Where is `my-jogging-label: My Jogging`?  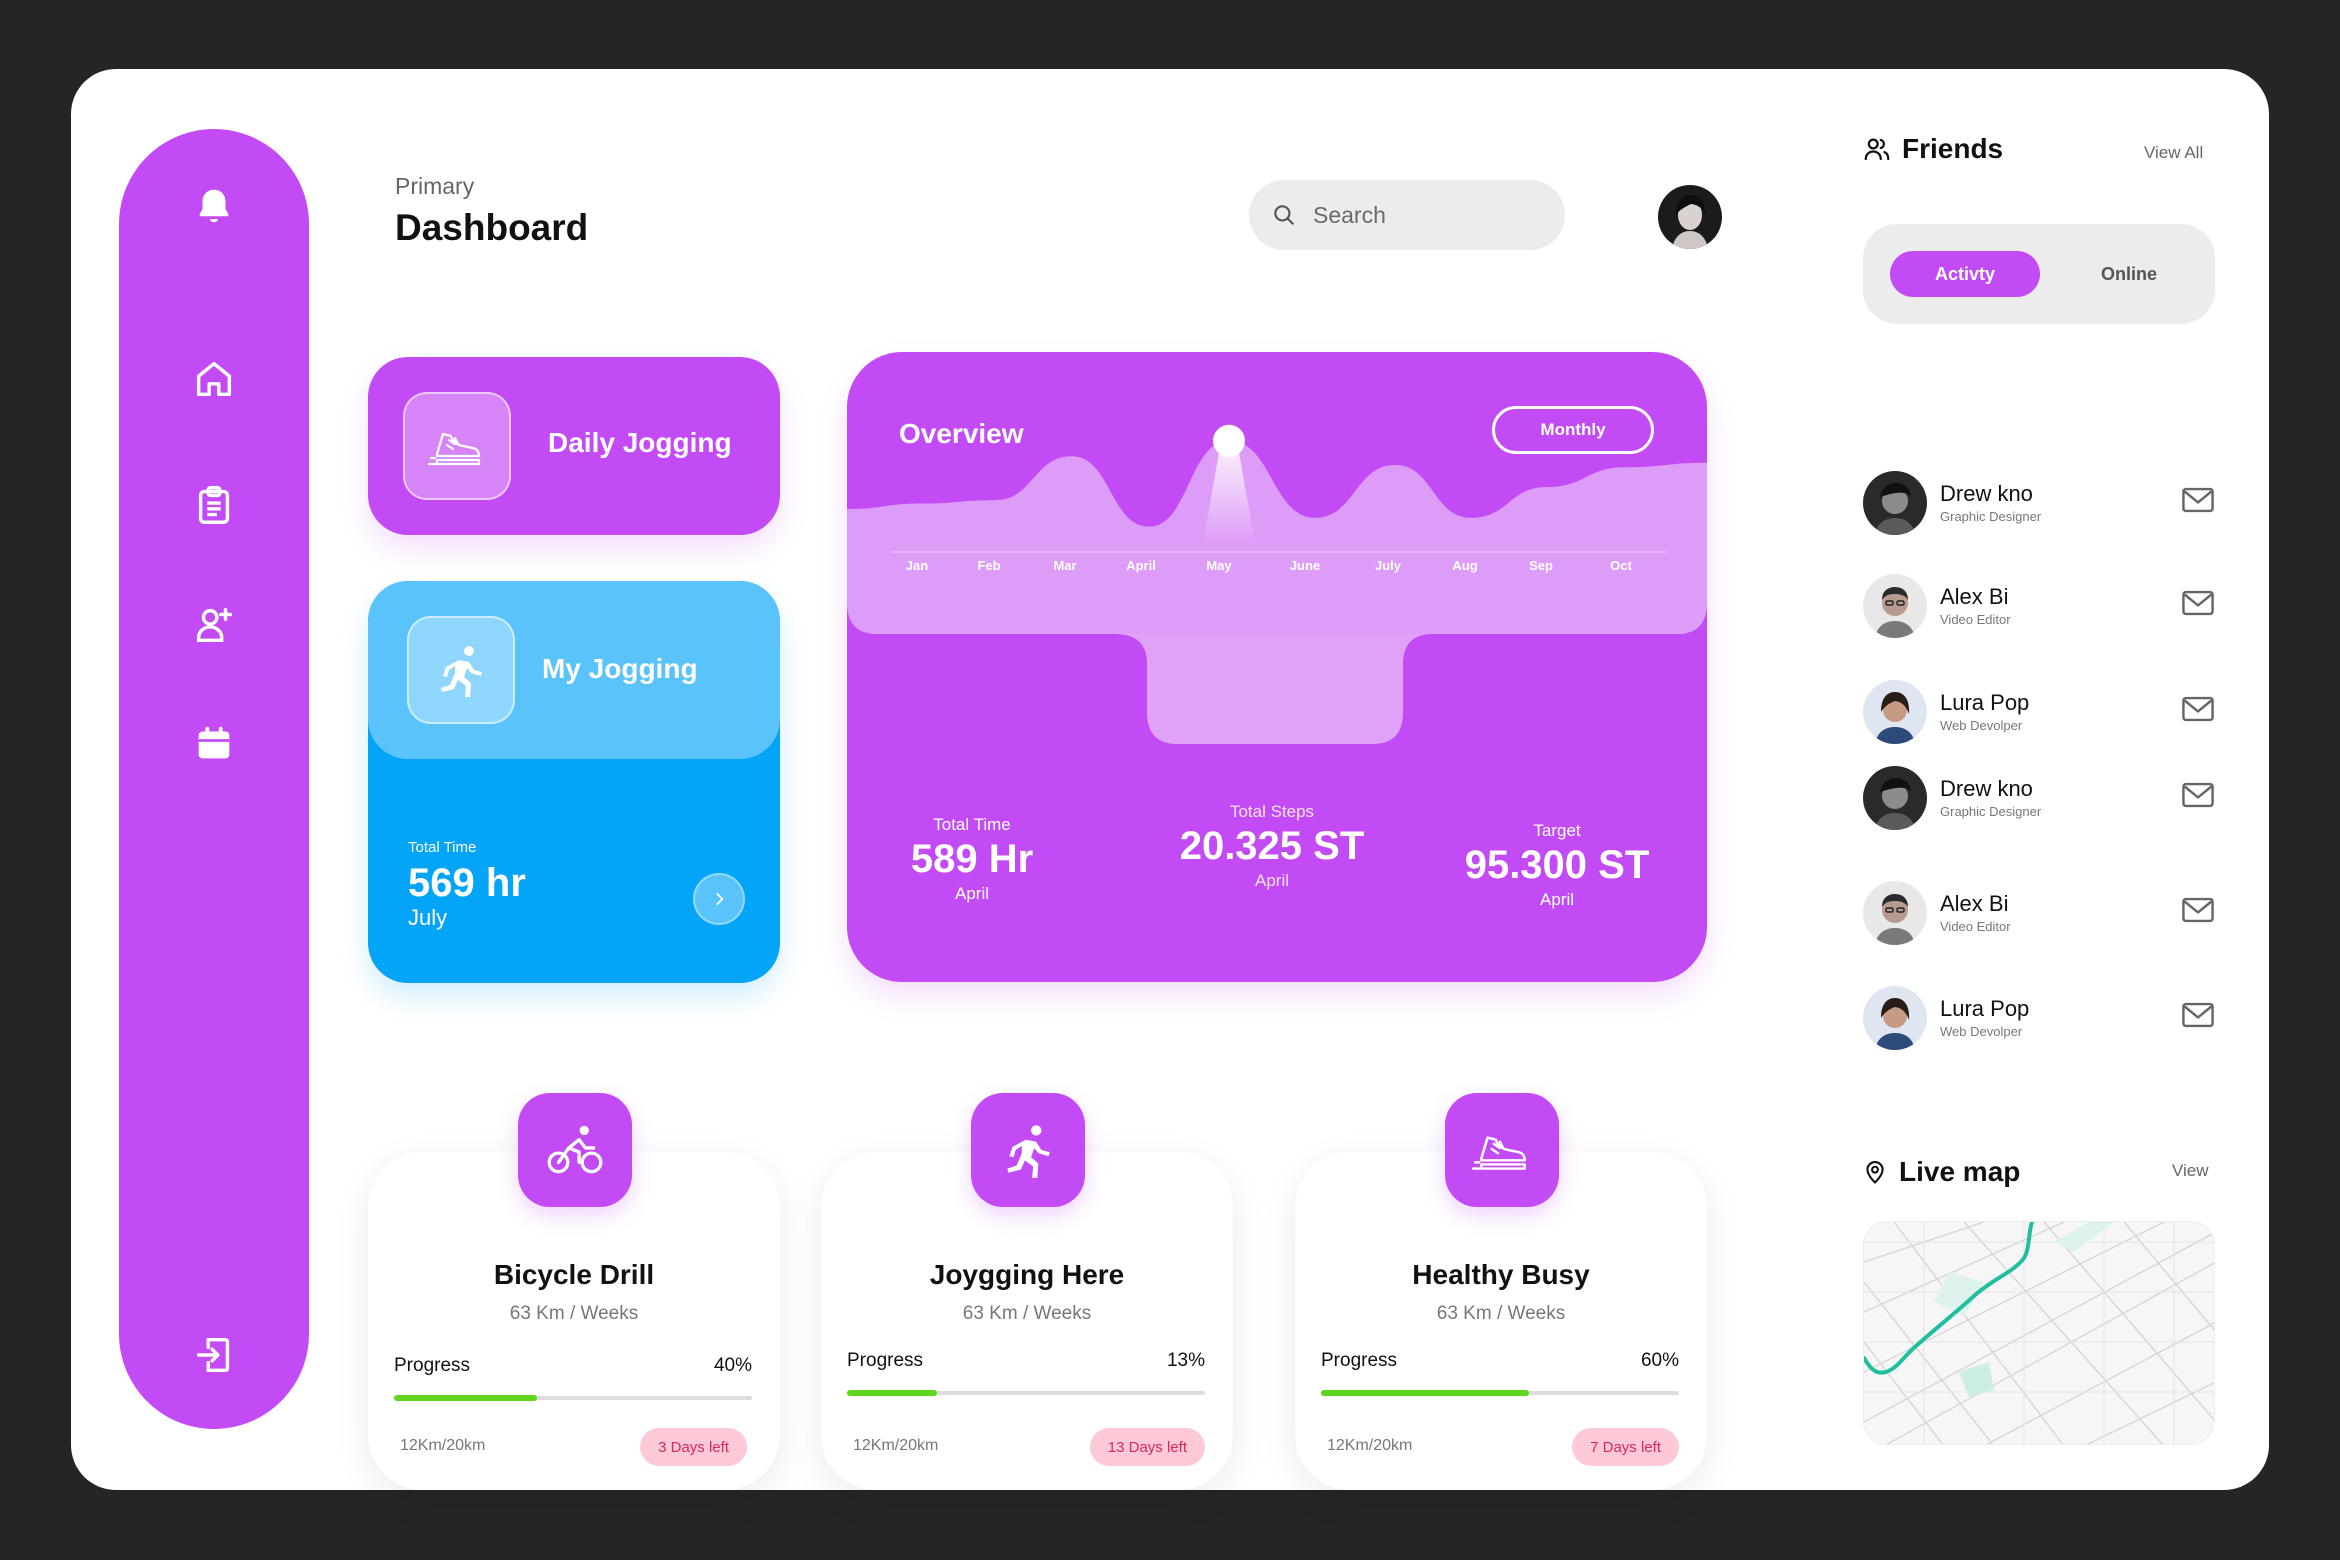 my-jogging-label: My Jogging is located at coordinates (620, 668).